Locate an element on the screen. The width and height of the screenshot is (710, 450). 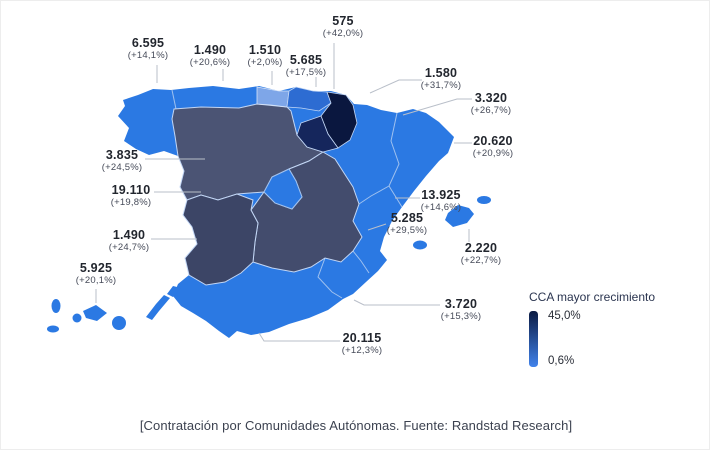
label-murcia: 3.720 (+15,3%) is located at coordinates (461, 310).